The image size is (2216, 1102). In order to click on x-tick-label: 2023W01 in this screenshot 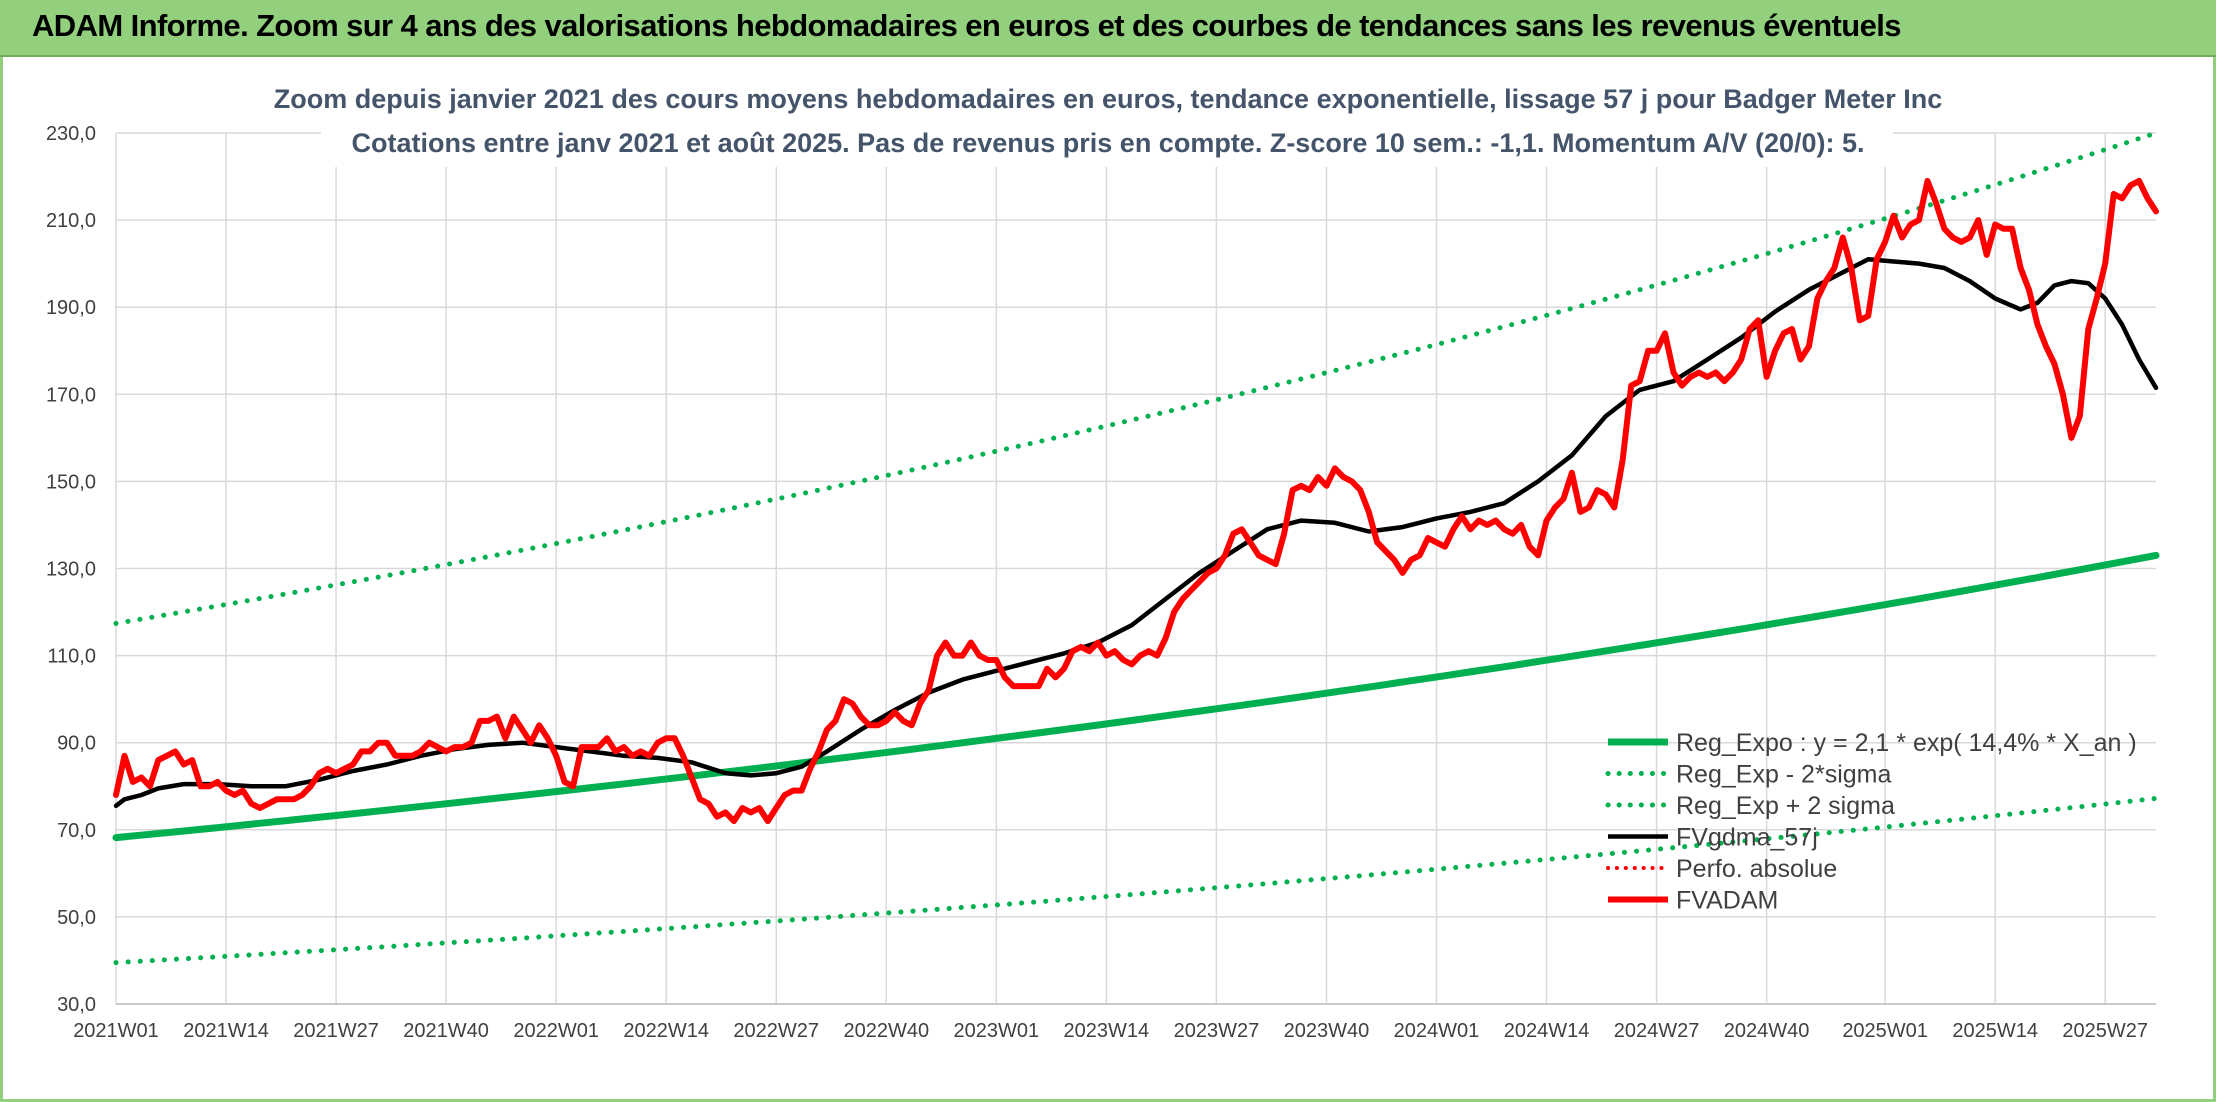, I will do `click(997, 1031)`.